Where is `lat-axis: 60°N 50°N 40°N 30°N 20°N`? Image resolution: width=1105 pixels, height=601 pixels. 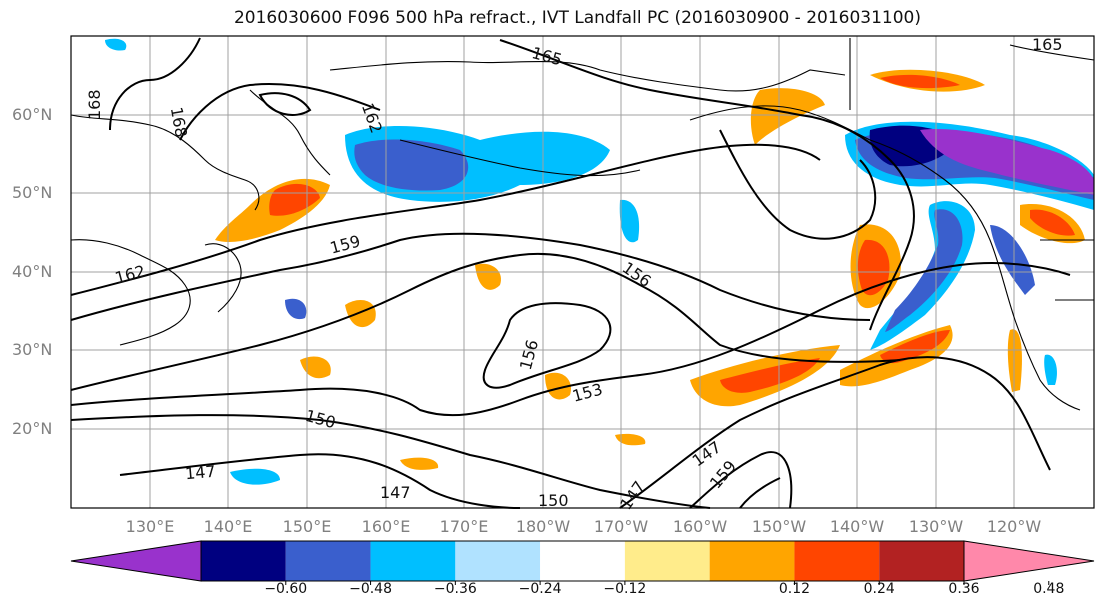 lat-axis: 60°N 50°N 40°N 30°N 20°N is located at coordinates (32, 271).